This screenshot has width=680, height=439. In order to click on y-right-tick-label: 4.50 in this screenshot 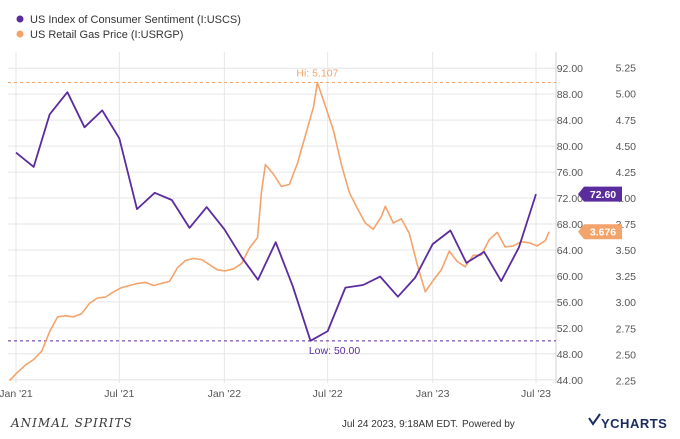, I will do `click(626, 147)`.